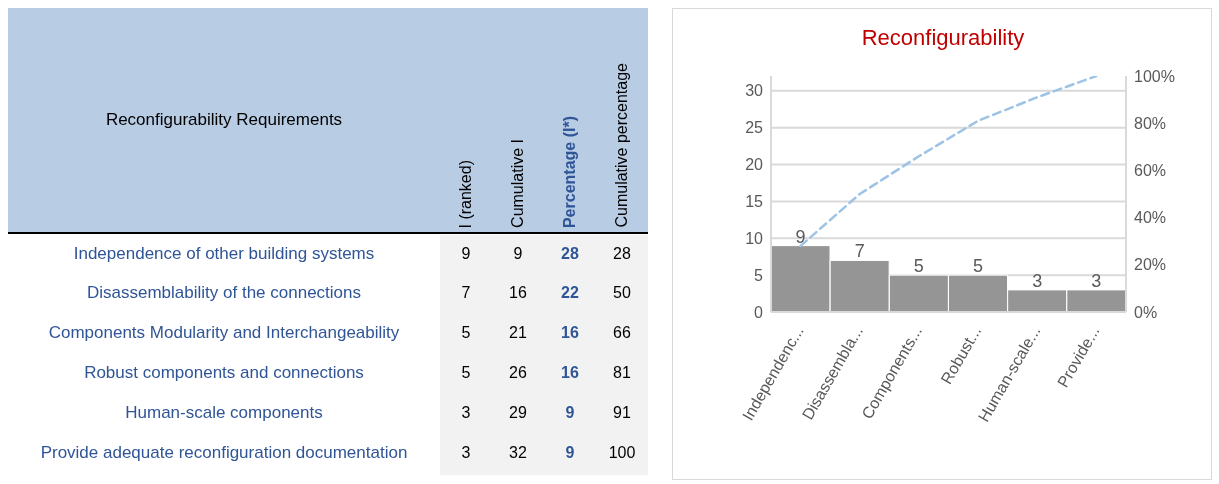 This screenshot has width=1219, height=484. What do you see at coordinates (224, 333) in the screenshot?
I see `category-label: Components Modularity and Interchangeability` at bounding box center [224, 333].